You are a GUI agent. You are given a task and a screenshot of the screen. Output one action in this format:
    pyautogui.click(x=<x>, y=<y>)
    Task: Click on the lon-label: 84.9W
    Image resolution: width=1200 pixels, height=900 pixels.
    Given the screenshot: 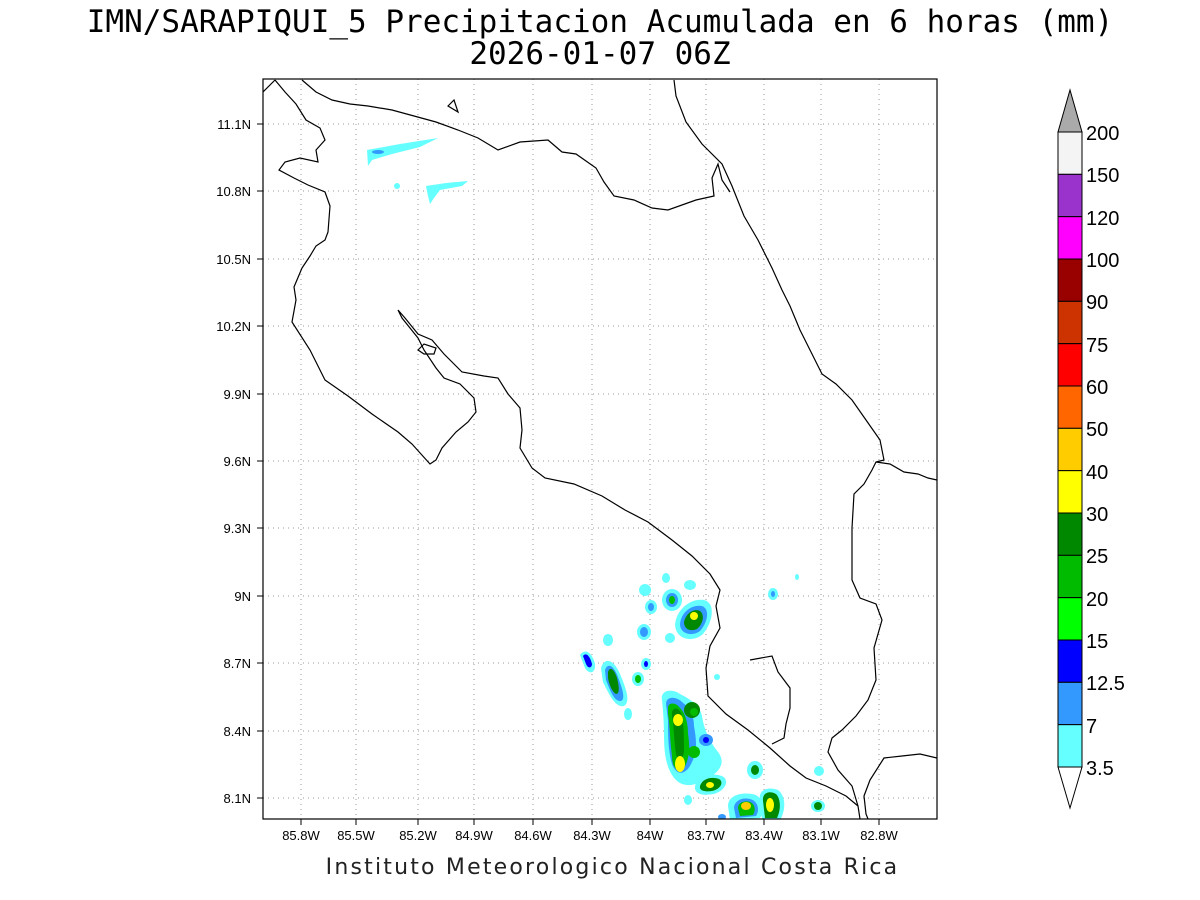 What is the action you would take?
    pyautogui.click(x=474, y=835)
    